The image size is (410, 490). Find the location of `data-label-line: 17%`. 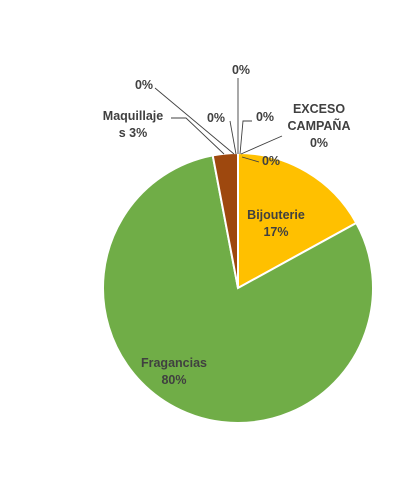

data-label-line: 17% is located at coordinates (275, 232).